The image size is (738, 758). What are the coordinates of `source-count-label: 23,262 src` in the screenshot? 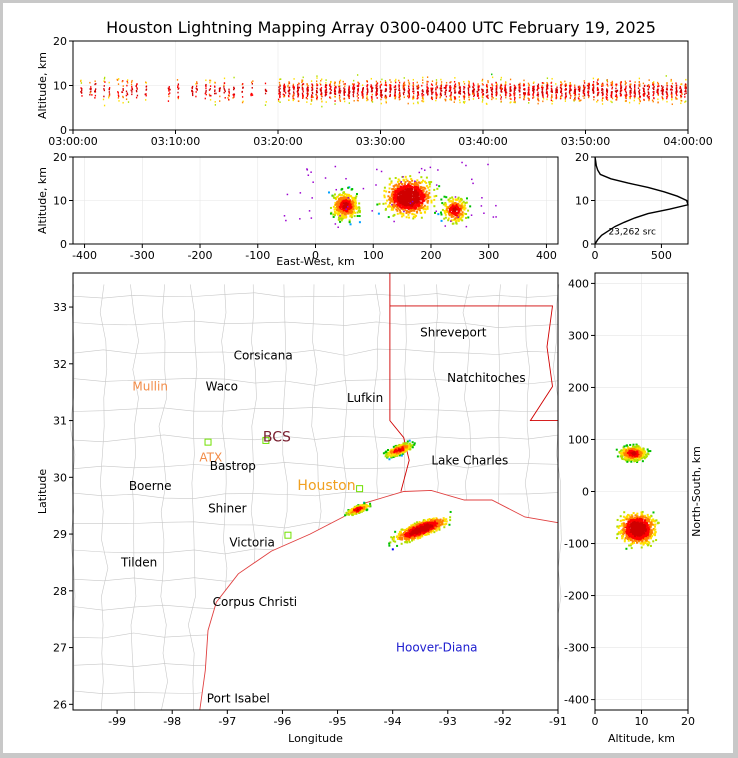 It's located at (632, 232).